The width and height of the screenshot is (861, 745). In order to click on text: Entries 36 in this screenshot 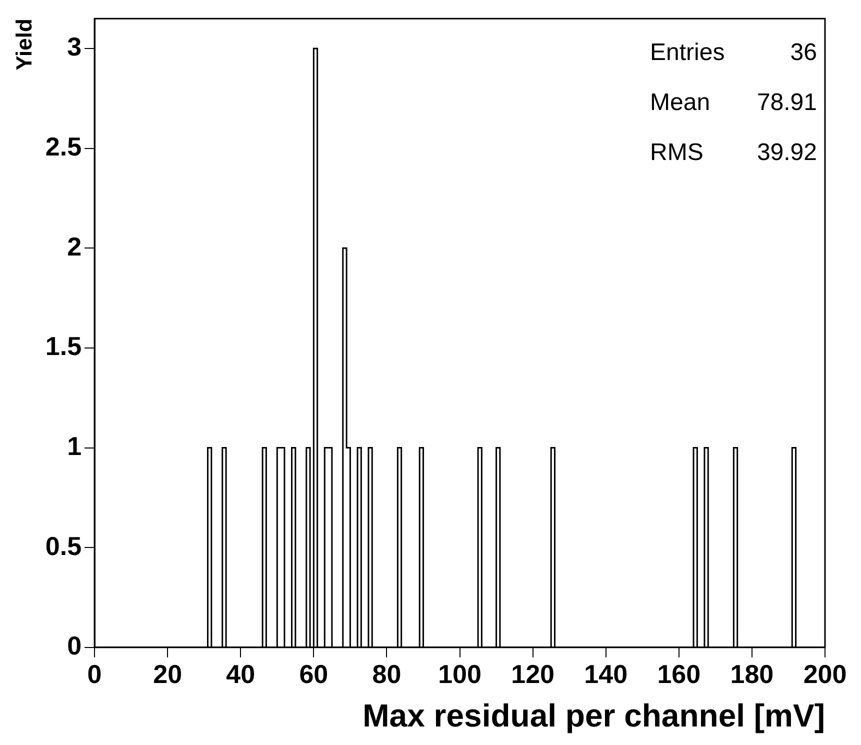, I will do `click(733, 52)`.